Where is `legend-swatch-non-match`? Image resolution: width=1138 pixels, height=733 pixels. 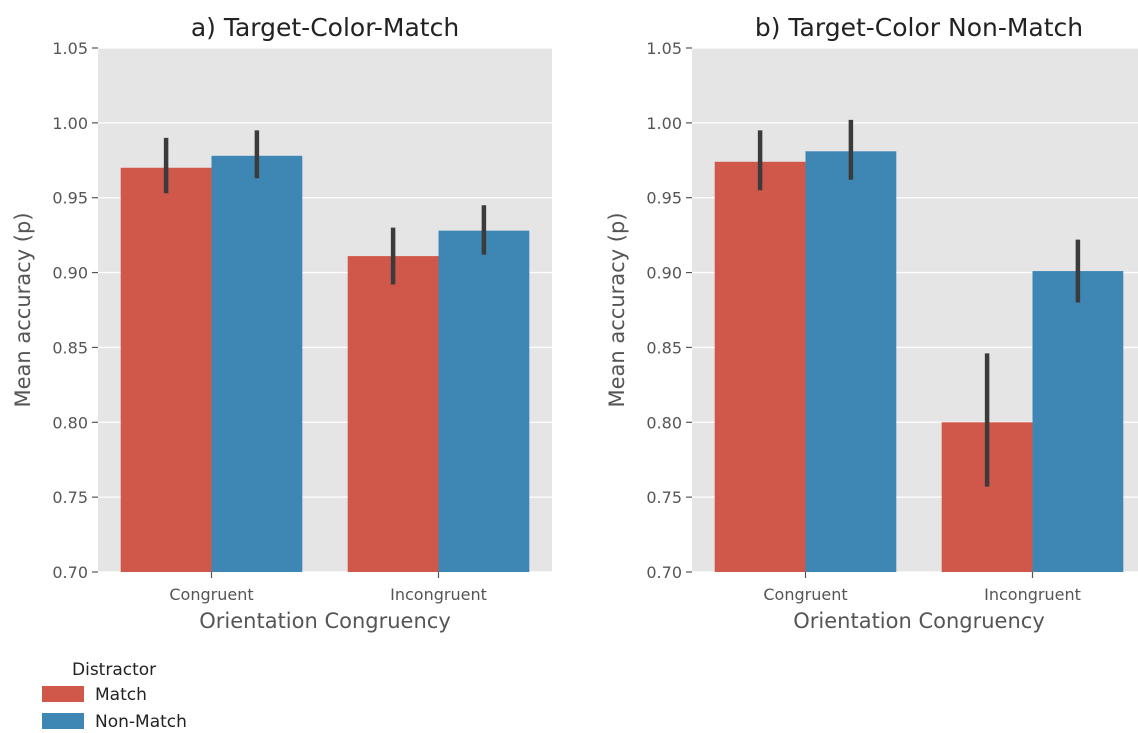 legend-swatch-non-match is located at coordinates (63, 721).